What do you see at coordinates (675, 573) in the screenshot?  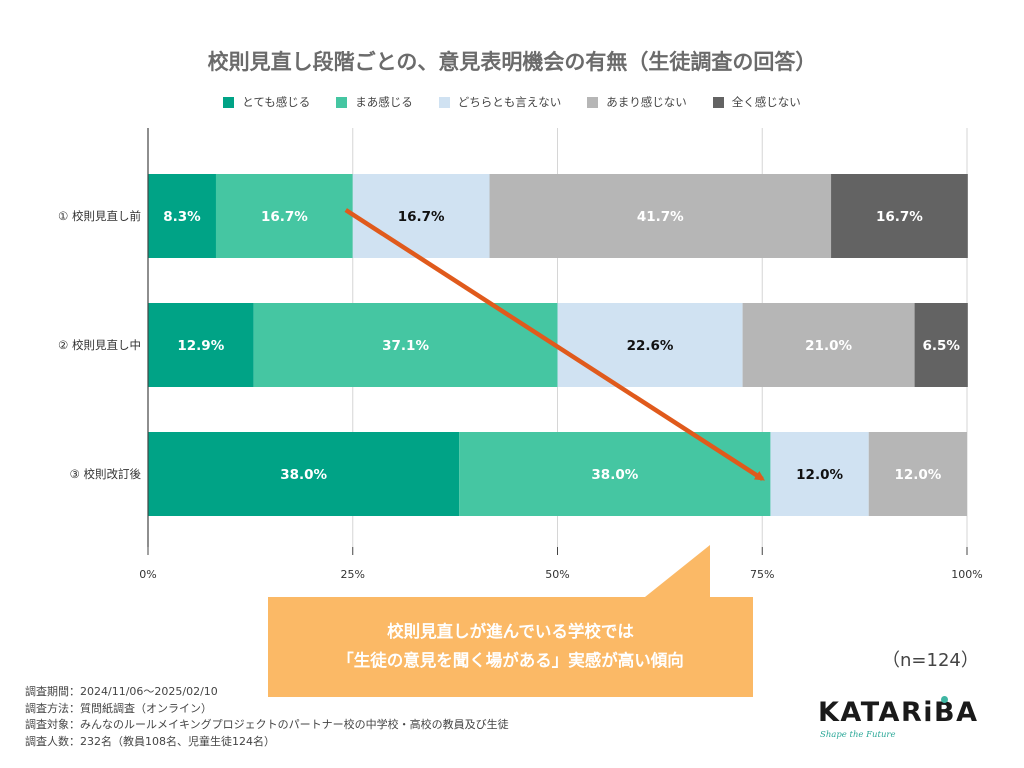 I see `callout-pointer` at bounding box center [675, 573].